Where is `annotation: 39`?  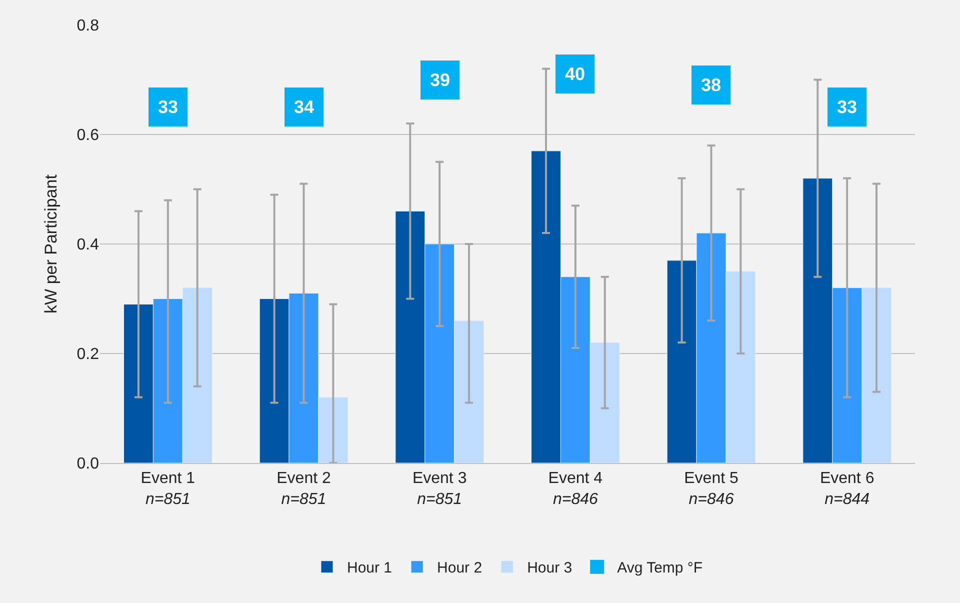
annotation: 39 is located at coordinates (440, 80).